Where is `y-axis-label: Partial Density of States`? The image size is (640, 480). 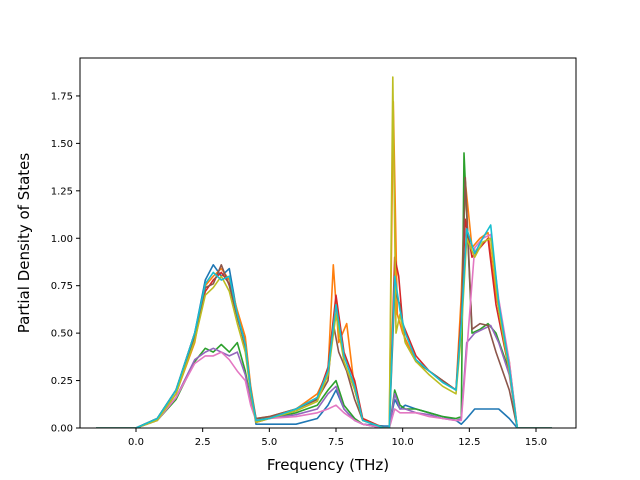 y-axis-label: Partial Density of States is located at coordinates (24, 243).